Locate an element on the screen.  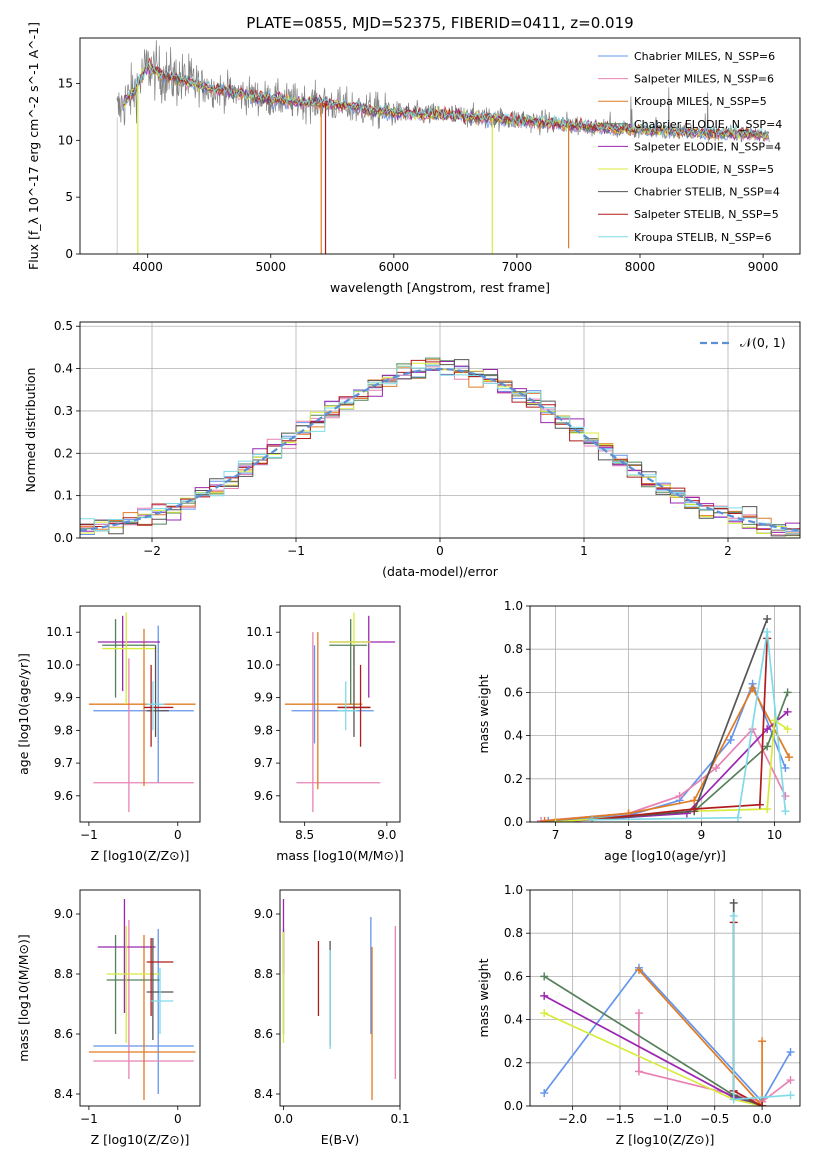
x-tick-label: −1.5 is located at coordinates (619, 1119).